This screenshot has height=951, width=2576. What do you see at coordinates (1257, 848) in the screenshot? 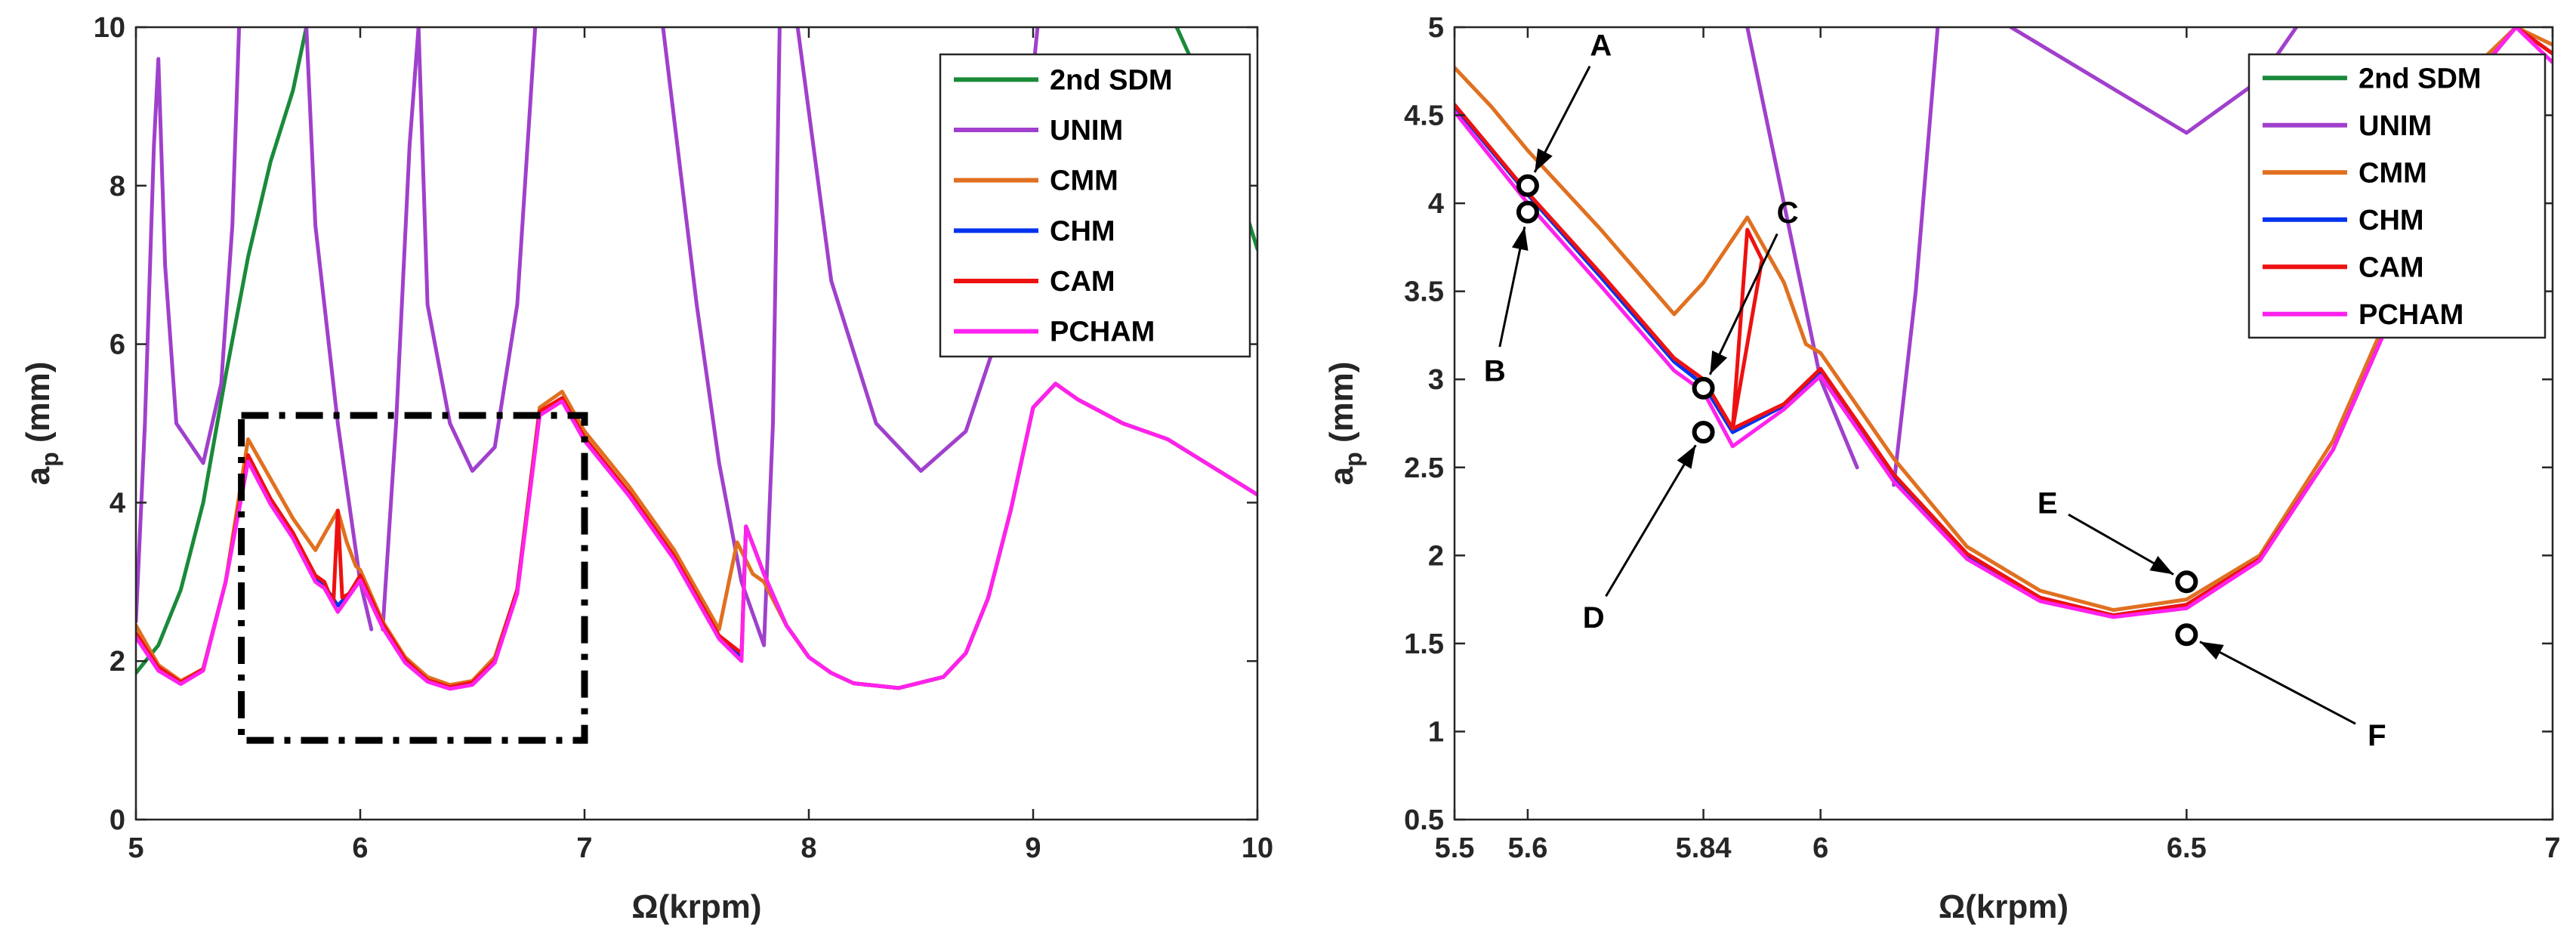
I see `x-tick-label: 10` at bounding box center [1257, 848].